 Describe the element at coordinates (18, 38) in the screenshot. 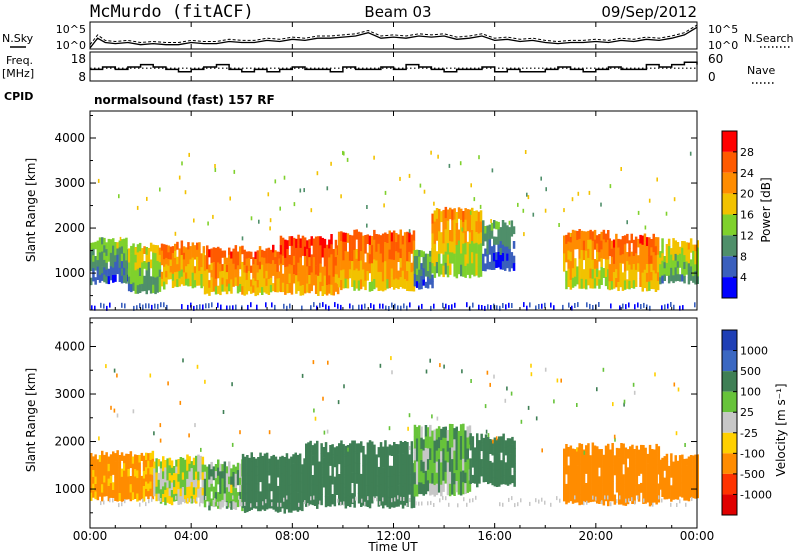

I see `nsky-label: N.Sky` at that location.